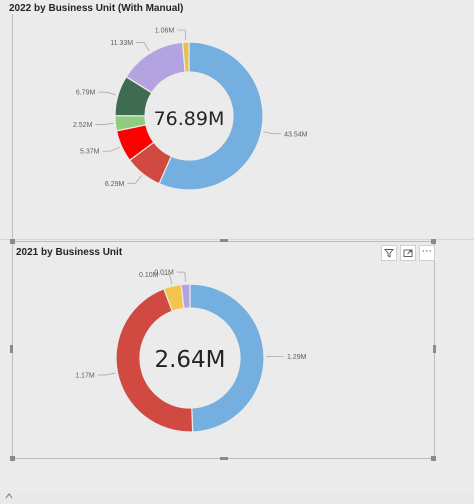 This screenshot has width=474, height=504. I want to click on slice-data-label: 1.29M, so click(297, 357).